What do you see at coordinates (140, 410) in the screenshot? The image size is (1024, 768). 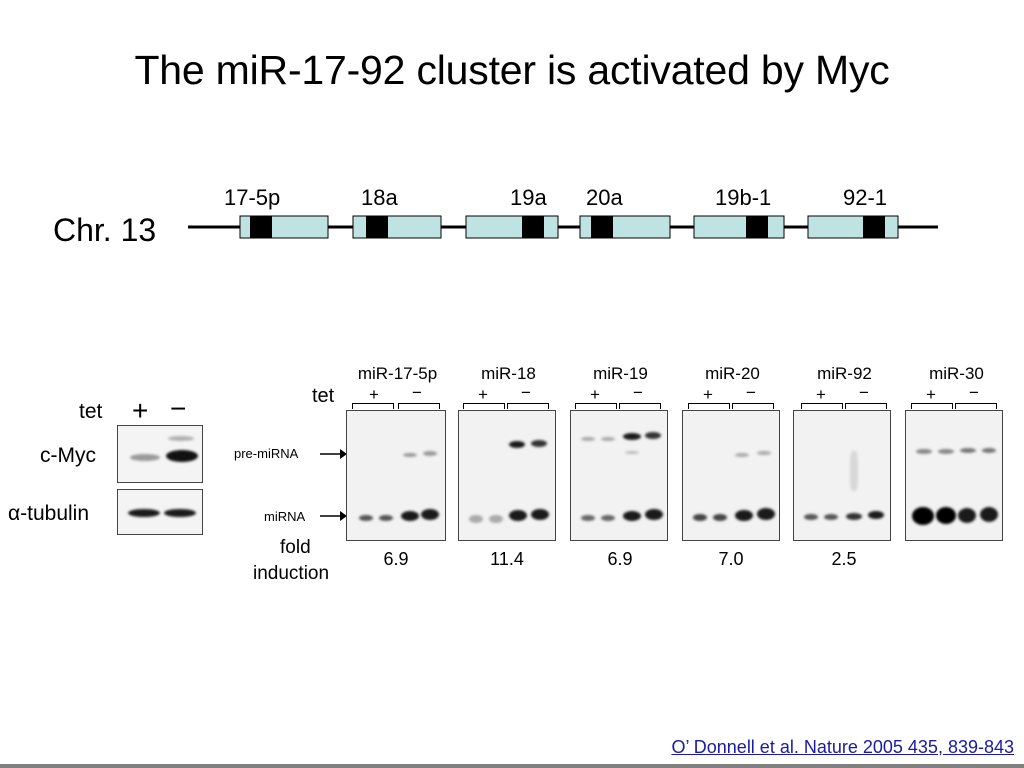 I see `western-plus: +` at bounding box center [140, 410].